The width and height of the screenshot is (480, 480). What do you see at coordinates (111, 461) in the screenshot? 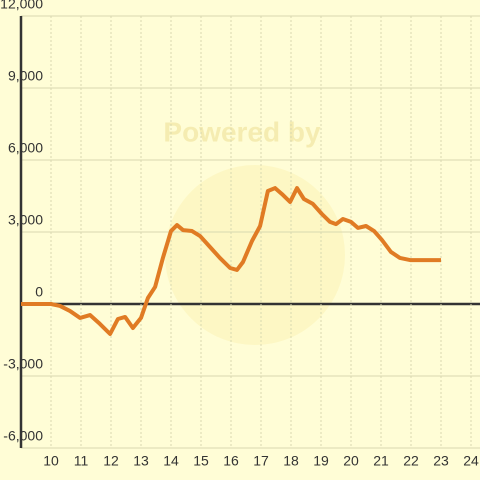
I see `x-tick-label: 12` at bounding box center [111, 461].